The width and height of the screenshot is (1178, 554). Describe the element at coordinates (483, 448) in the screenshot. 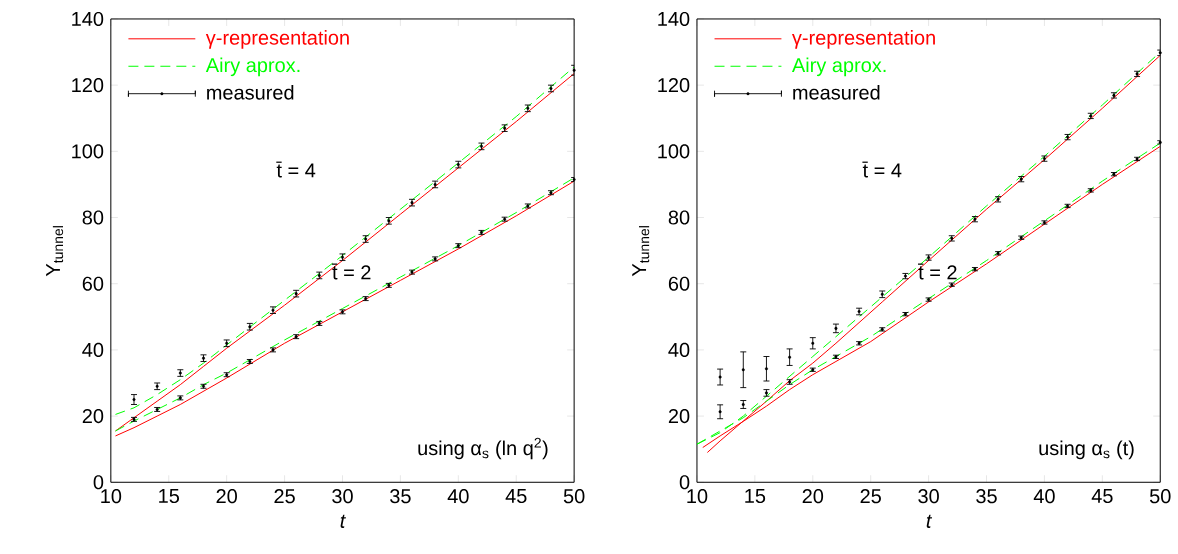

I see `annotation: using α$_{s}$ (ln q$^{2}$)` at that location.